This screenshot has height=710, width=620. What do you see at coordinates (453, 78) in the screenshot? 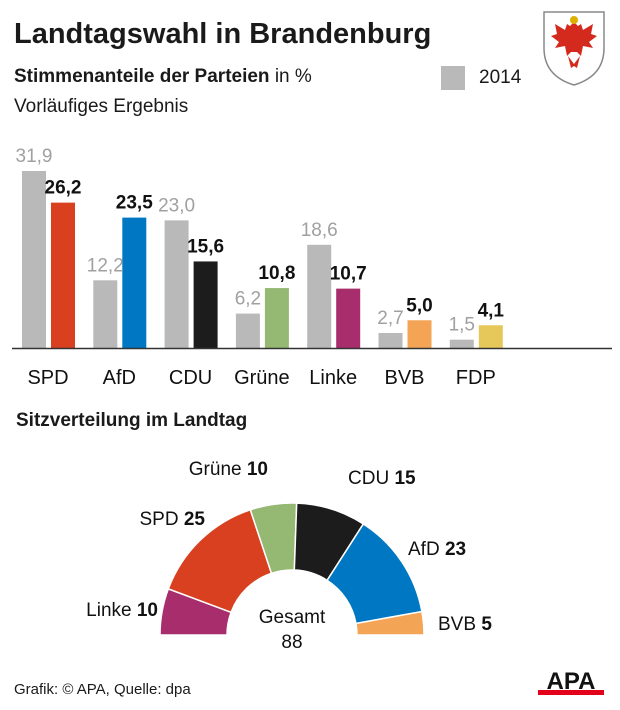
I see `legend-swatch-2014` at bounding box center [453, 78].